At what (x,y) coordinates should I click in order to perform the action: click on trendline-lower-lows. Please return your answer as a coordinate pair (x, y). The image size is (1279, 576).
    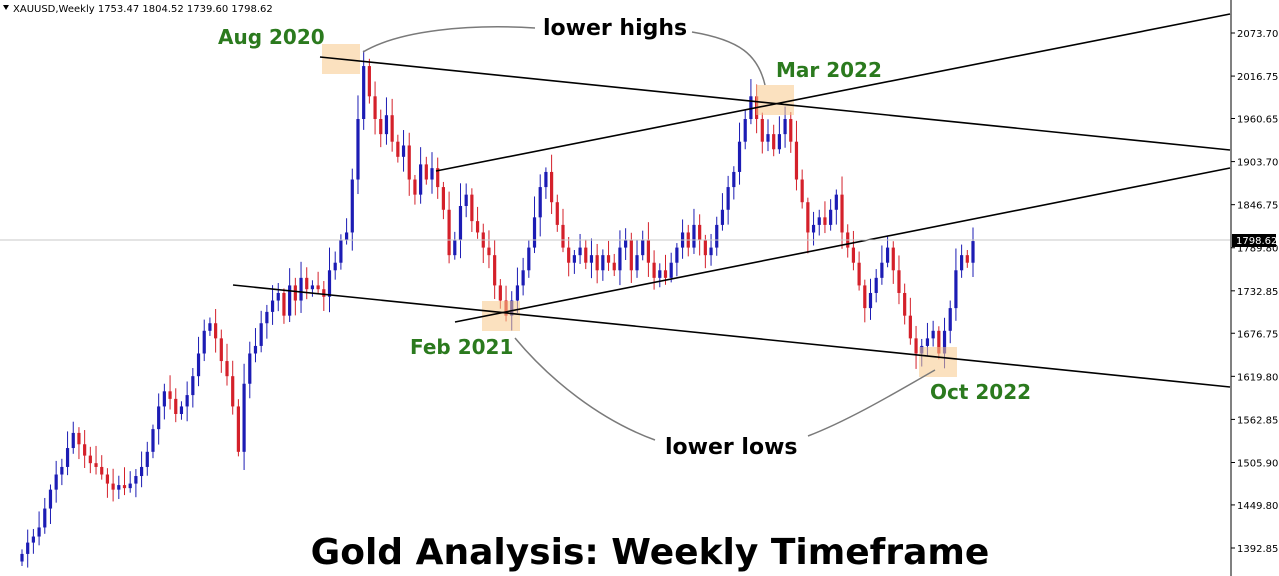
    Looking at the image, I should click on (731, 336).